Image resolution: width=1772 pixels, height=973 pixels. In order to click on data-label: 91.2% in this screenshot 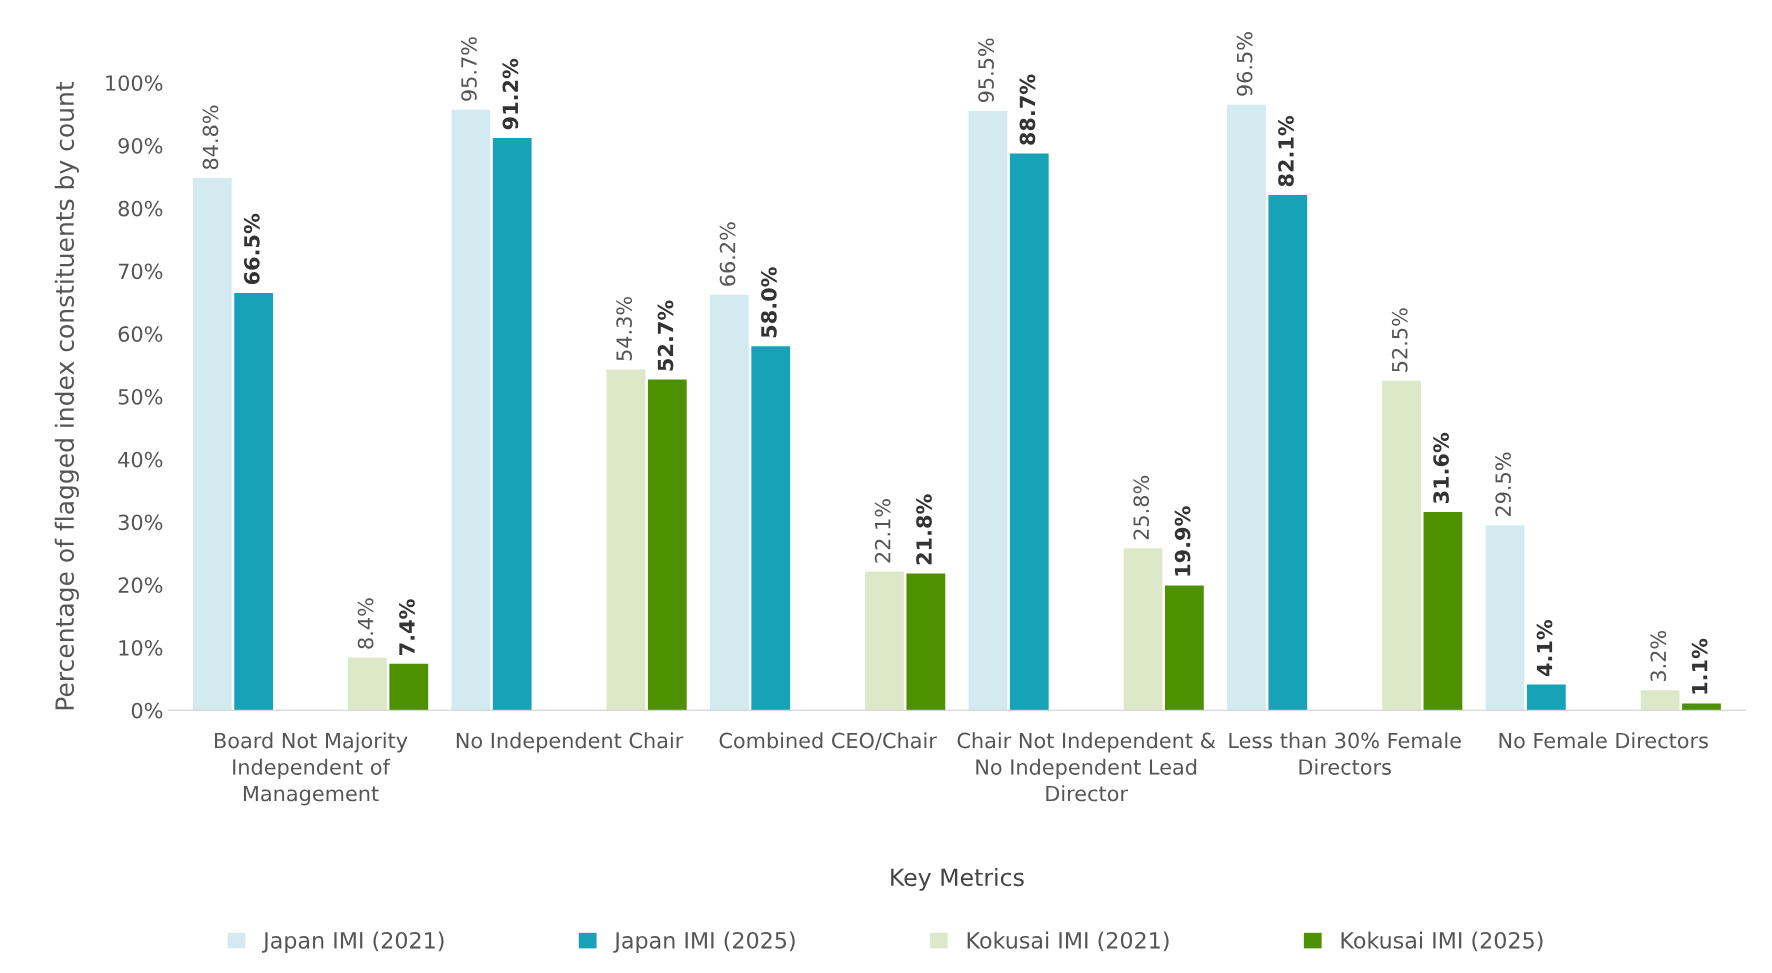, I will do `click(510, 94)`.